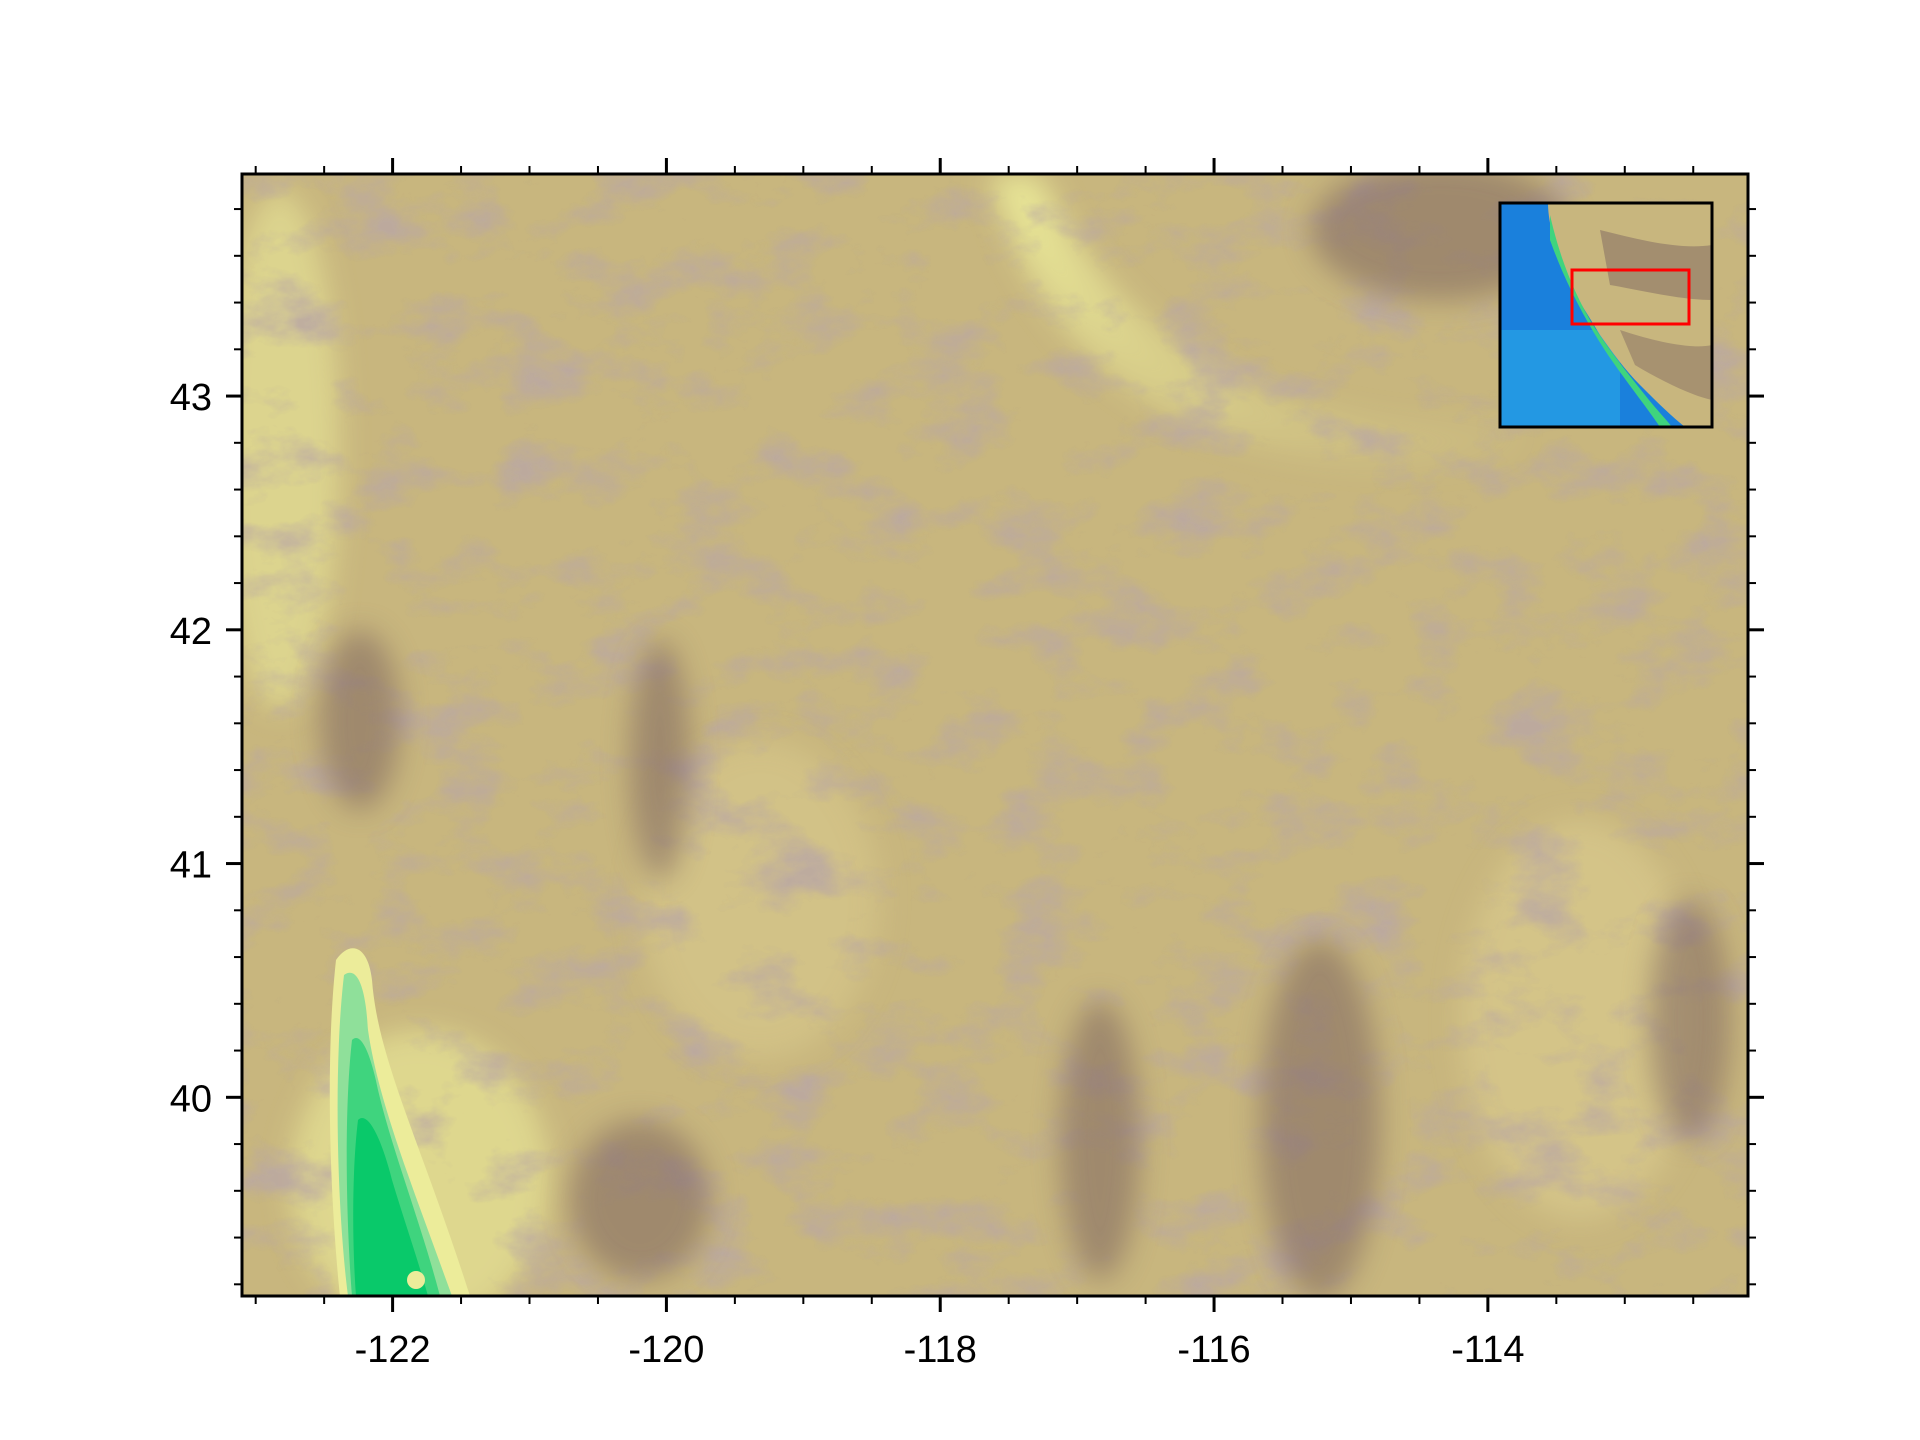  What do you see at coordinates (399, 1122) in the screenshot?
I see `central-valley-lowland` at bounding box center [399, 1122].